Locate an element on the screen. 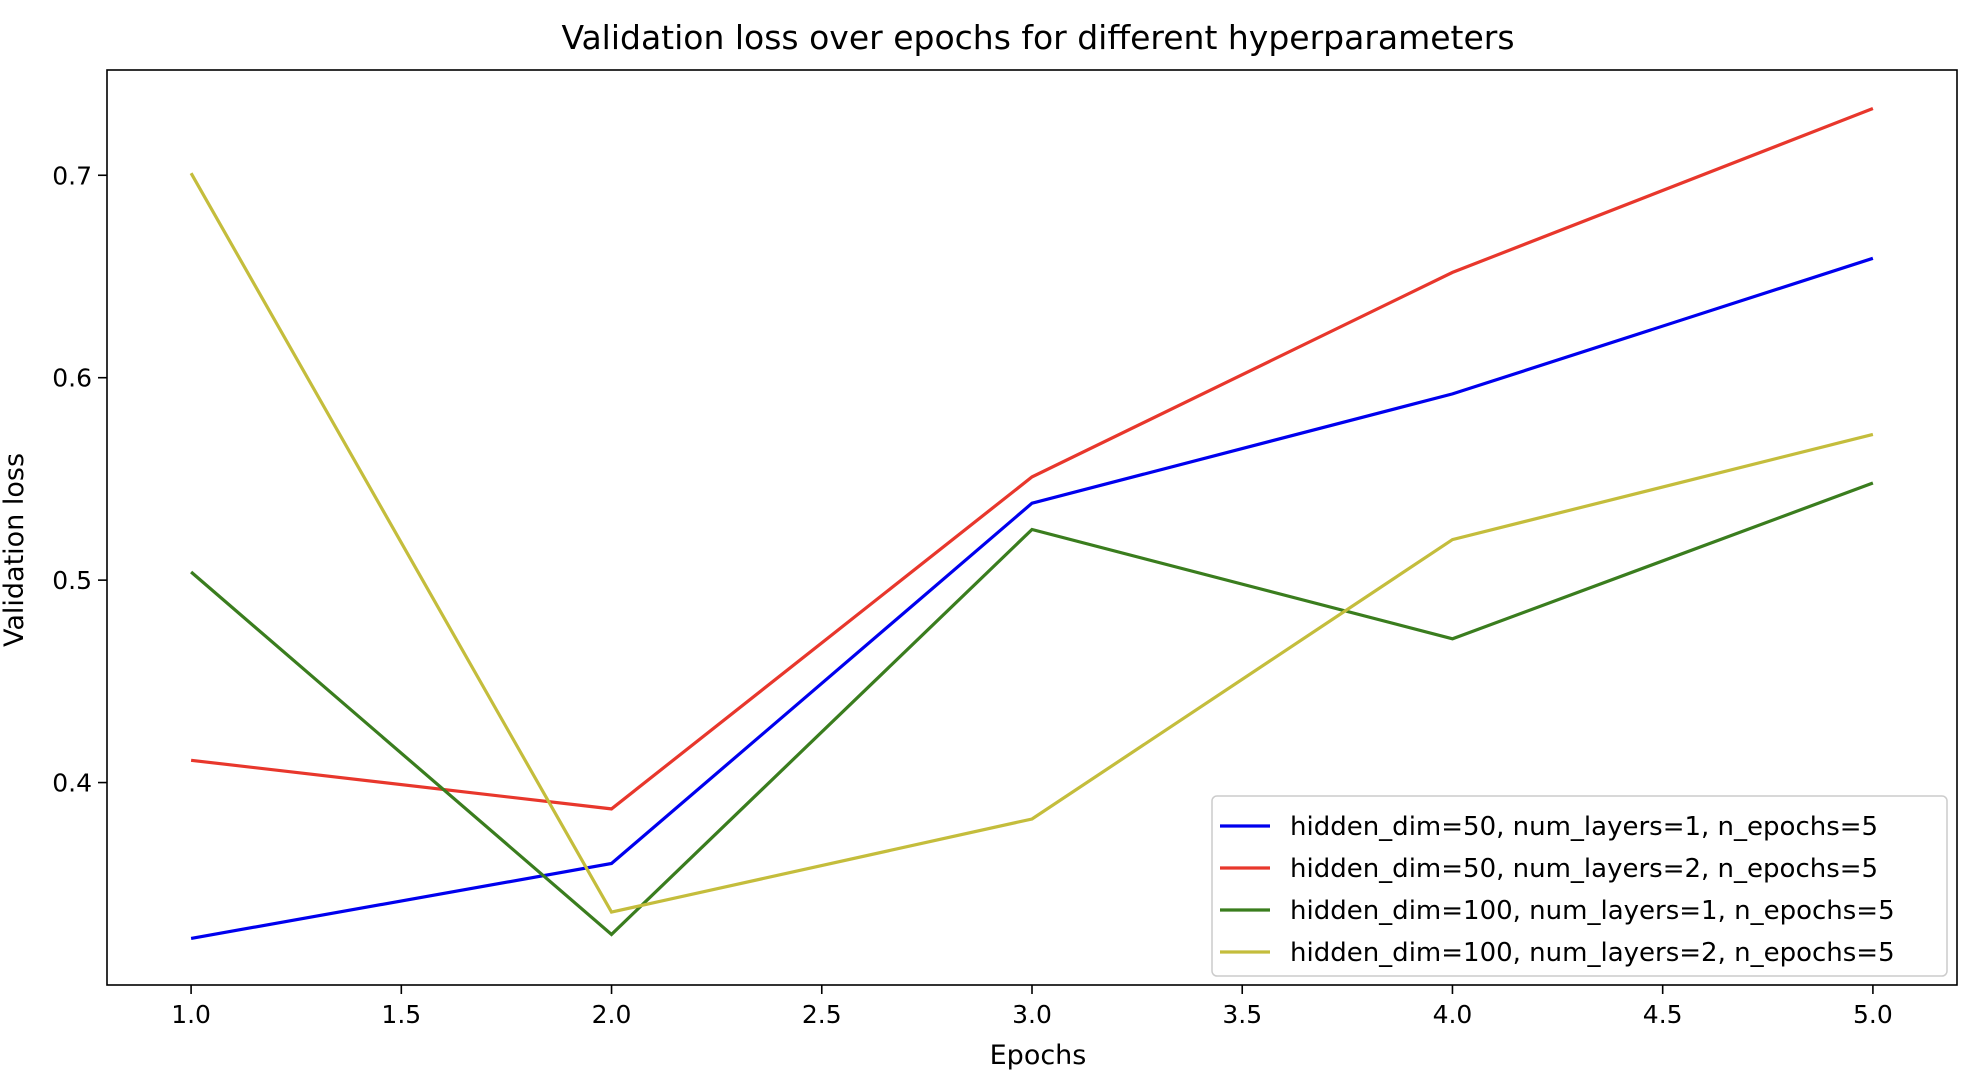 This screenshot has height=1084, width=1982. x-axis: 1.0 1.5 2.0 2.5 3.0 3.5 4.0 4.5 5.0 is located at coordinates (1032, 1007).